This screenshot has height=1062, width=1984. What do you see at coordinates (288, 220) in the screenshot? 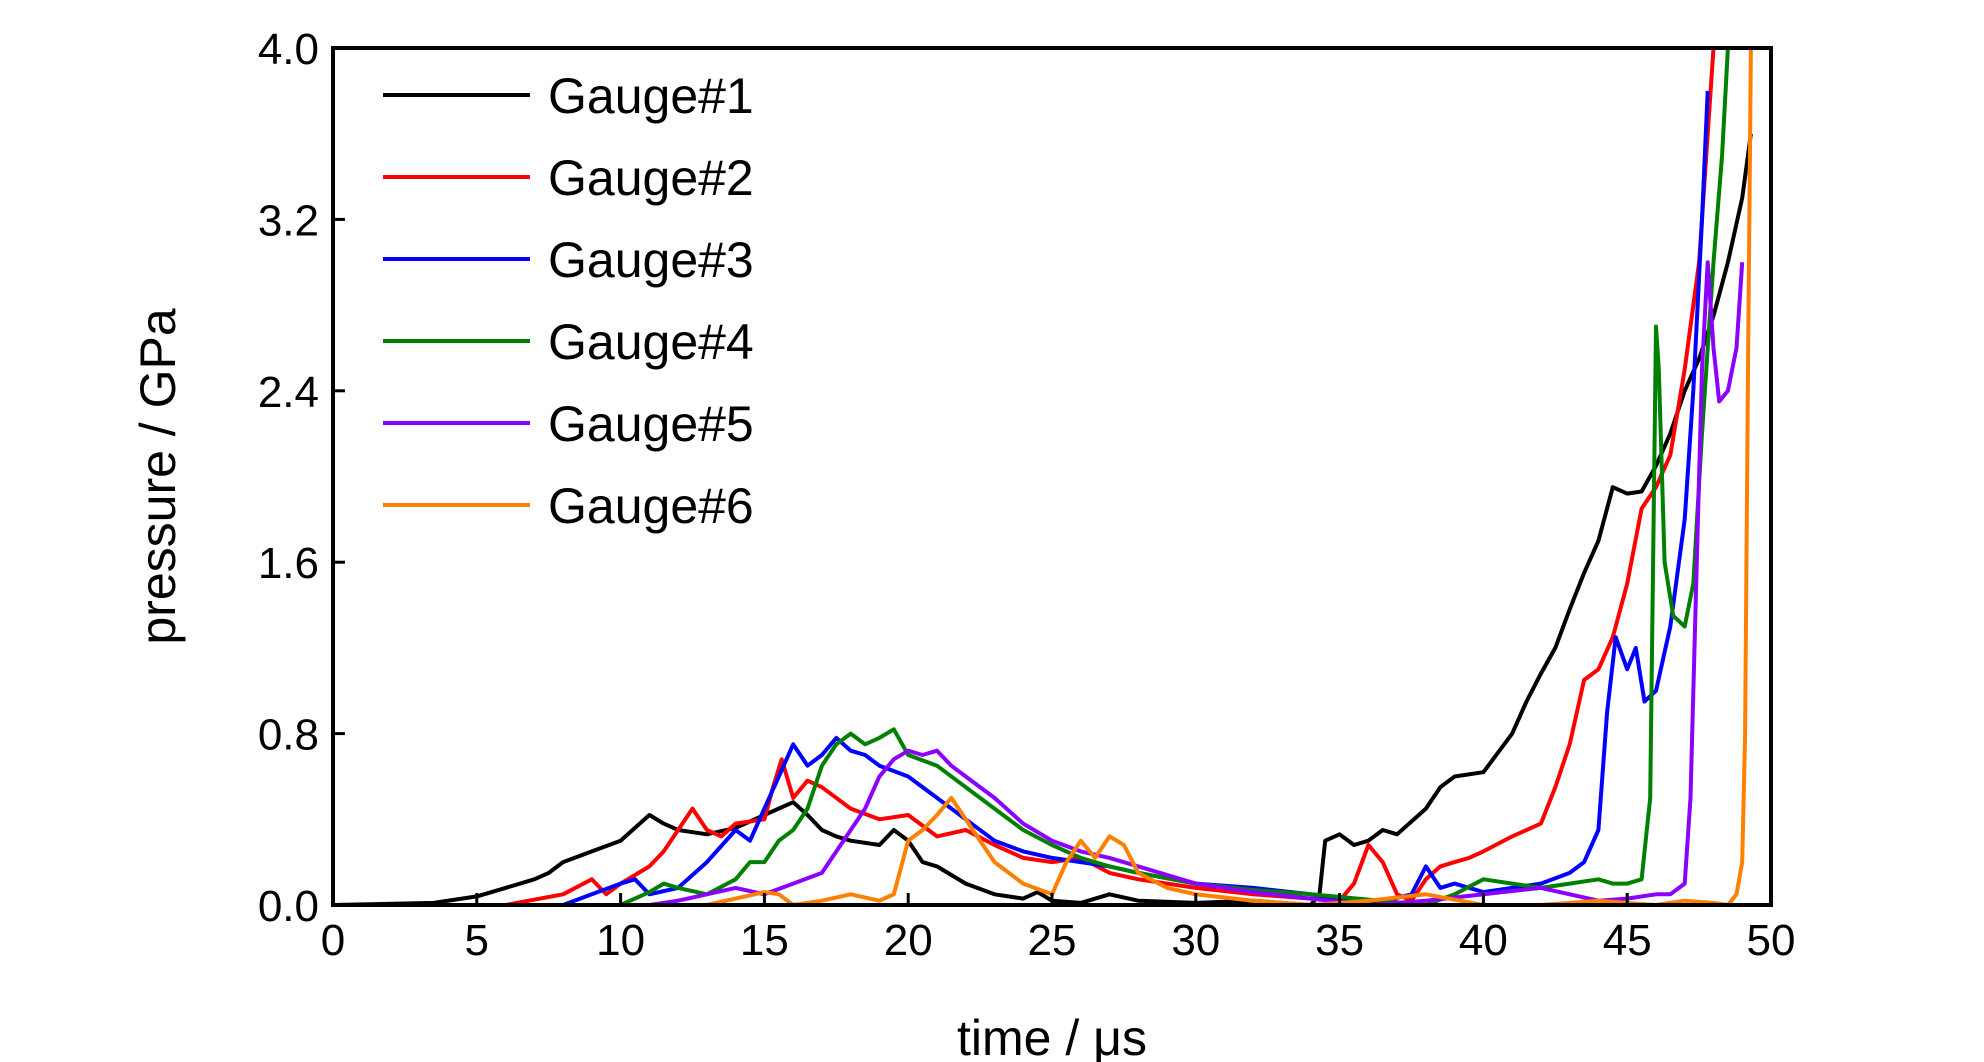
I see `y-tick-label: 3.2` at bounding box center [288, 220].